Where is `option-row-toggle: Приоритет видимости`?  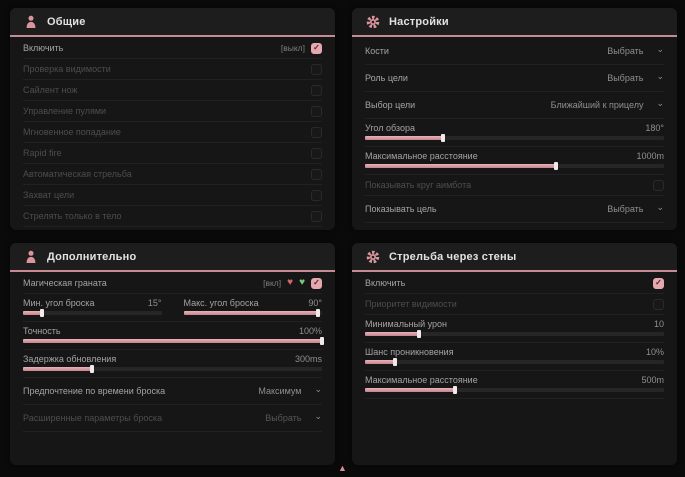
option-row-toggle: Приоритет видимости is located at coordinates (514, 304).